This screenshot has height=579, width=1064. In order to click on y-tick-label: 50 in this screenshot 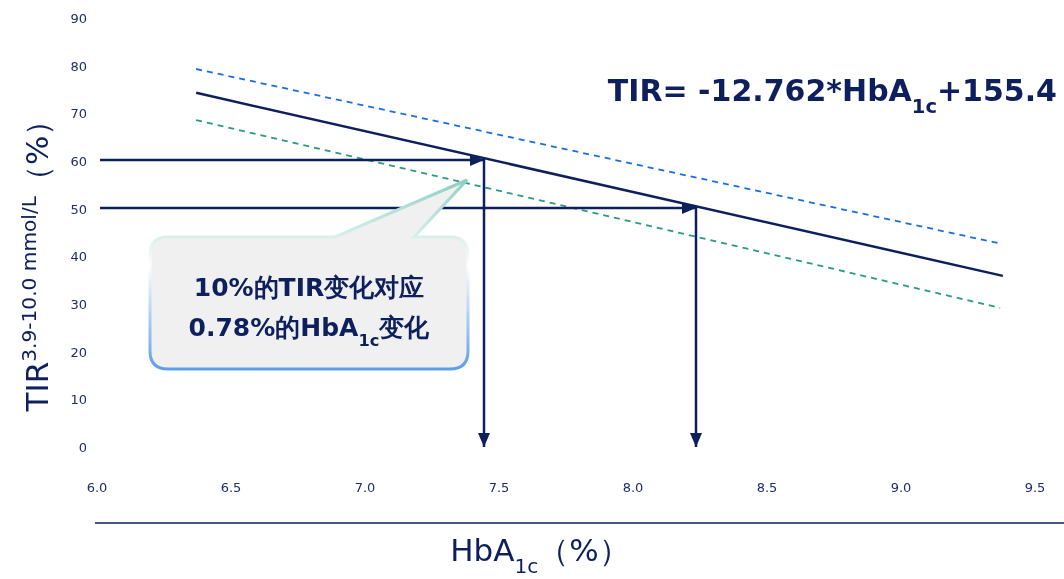, I will do `click(78, 209)`.